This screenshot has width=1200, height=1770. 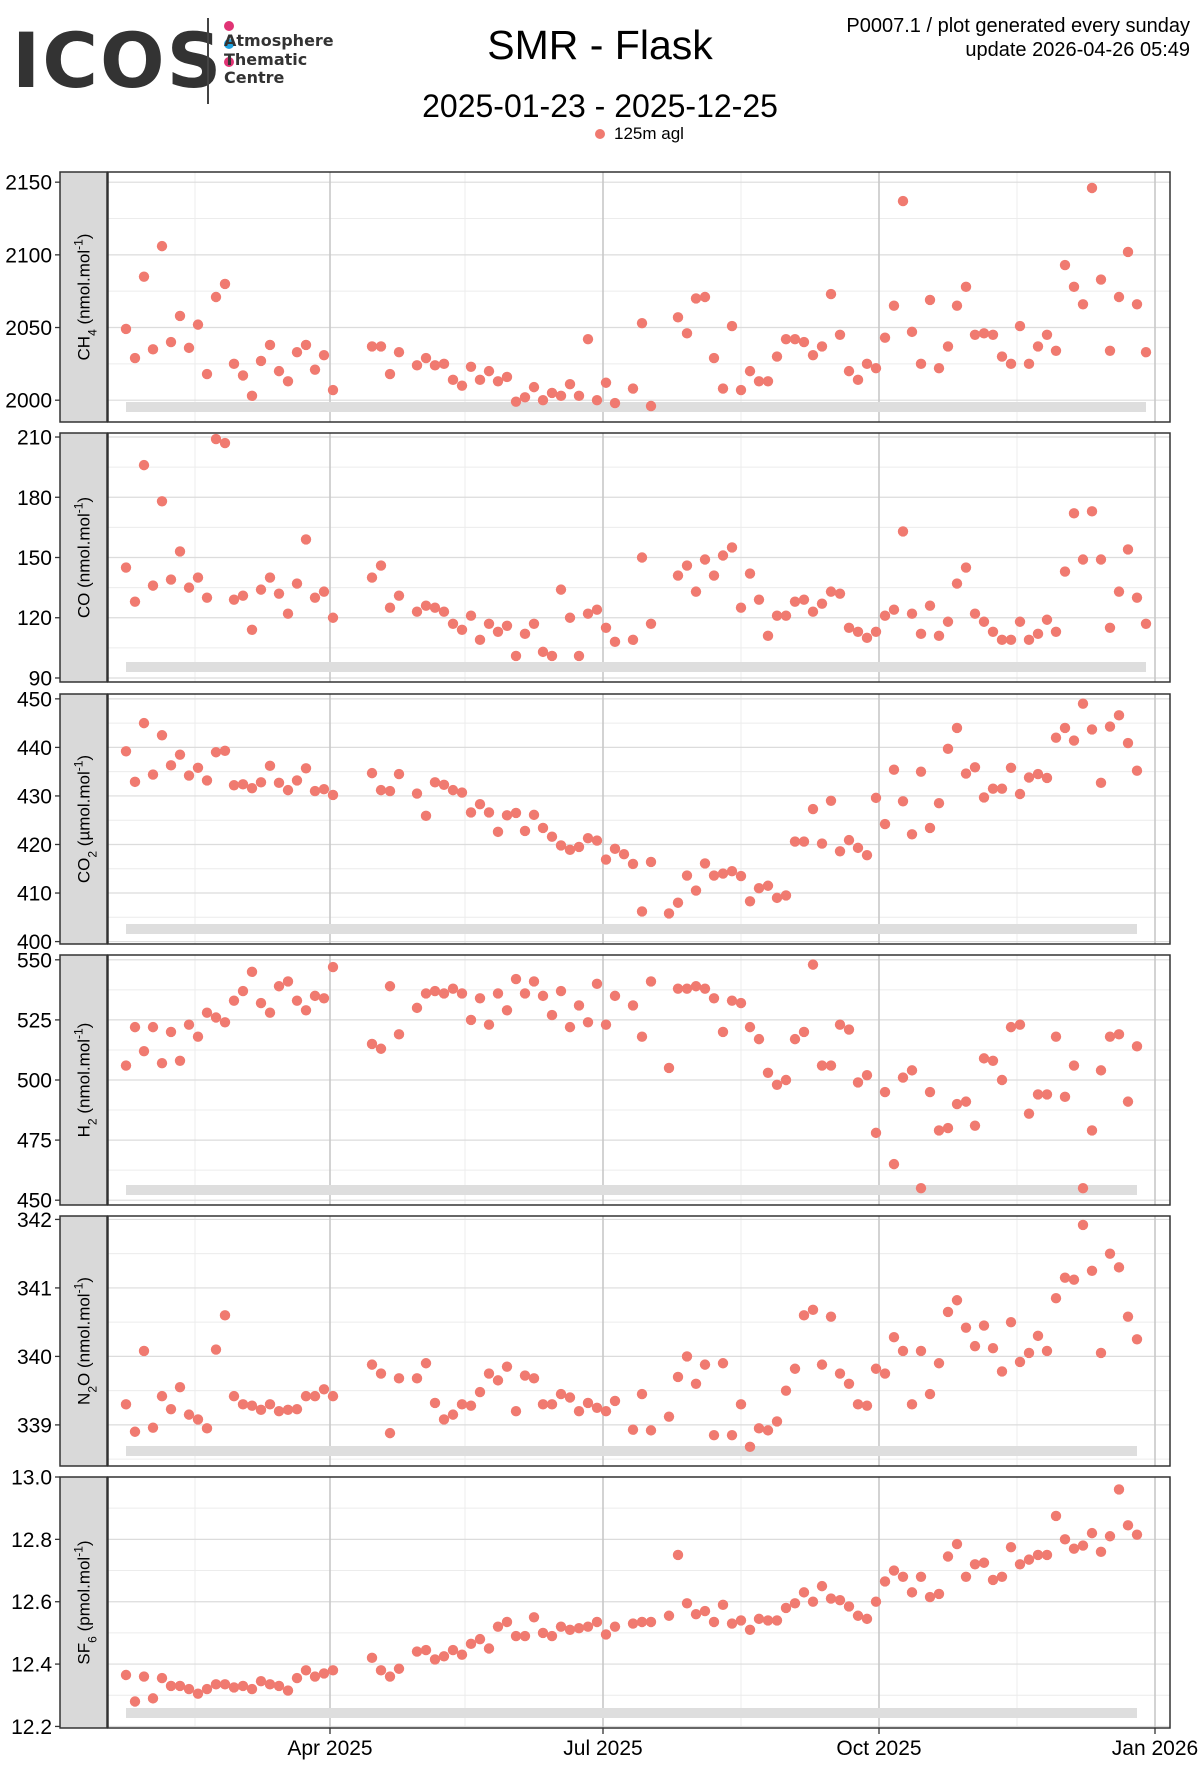 I want to click on logo-sub-line-2: Thematic, so click(x=266, y=59).